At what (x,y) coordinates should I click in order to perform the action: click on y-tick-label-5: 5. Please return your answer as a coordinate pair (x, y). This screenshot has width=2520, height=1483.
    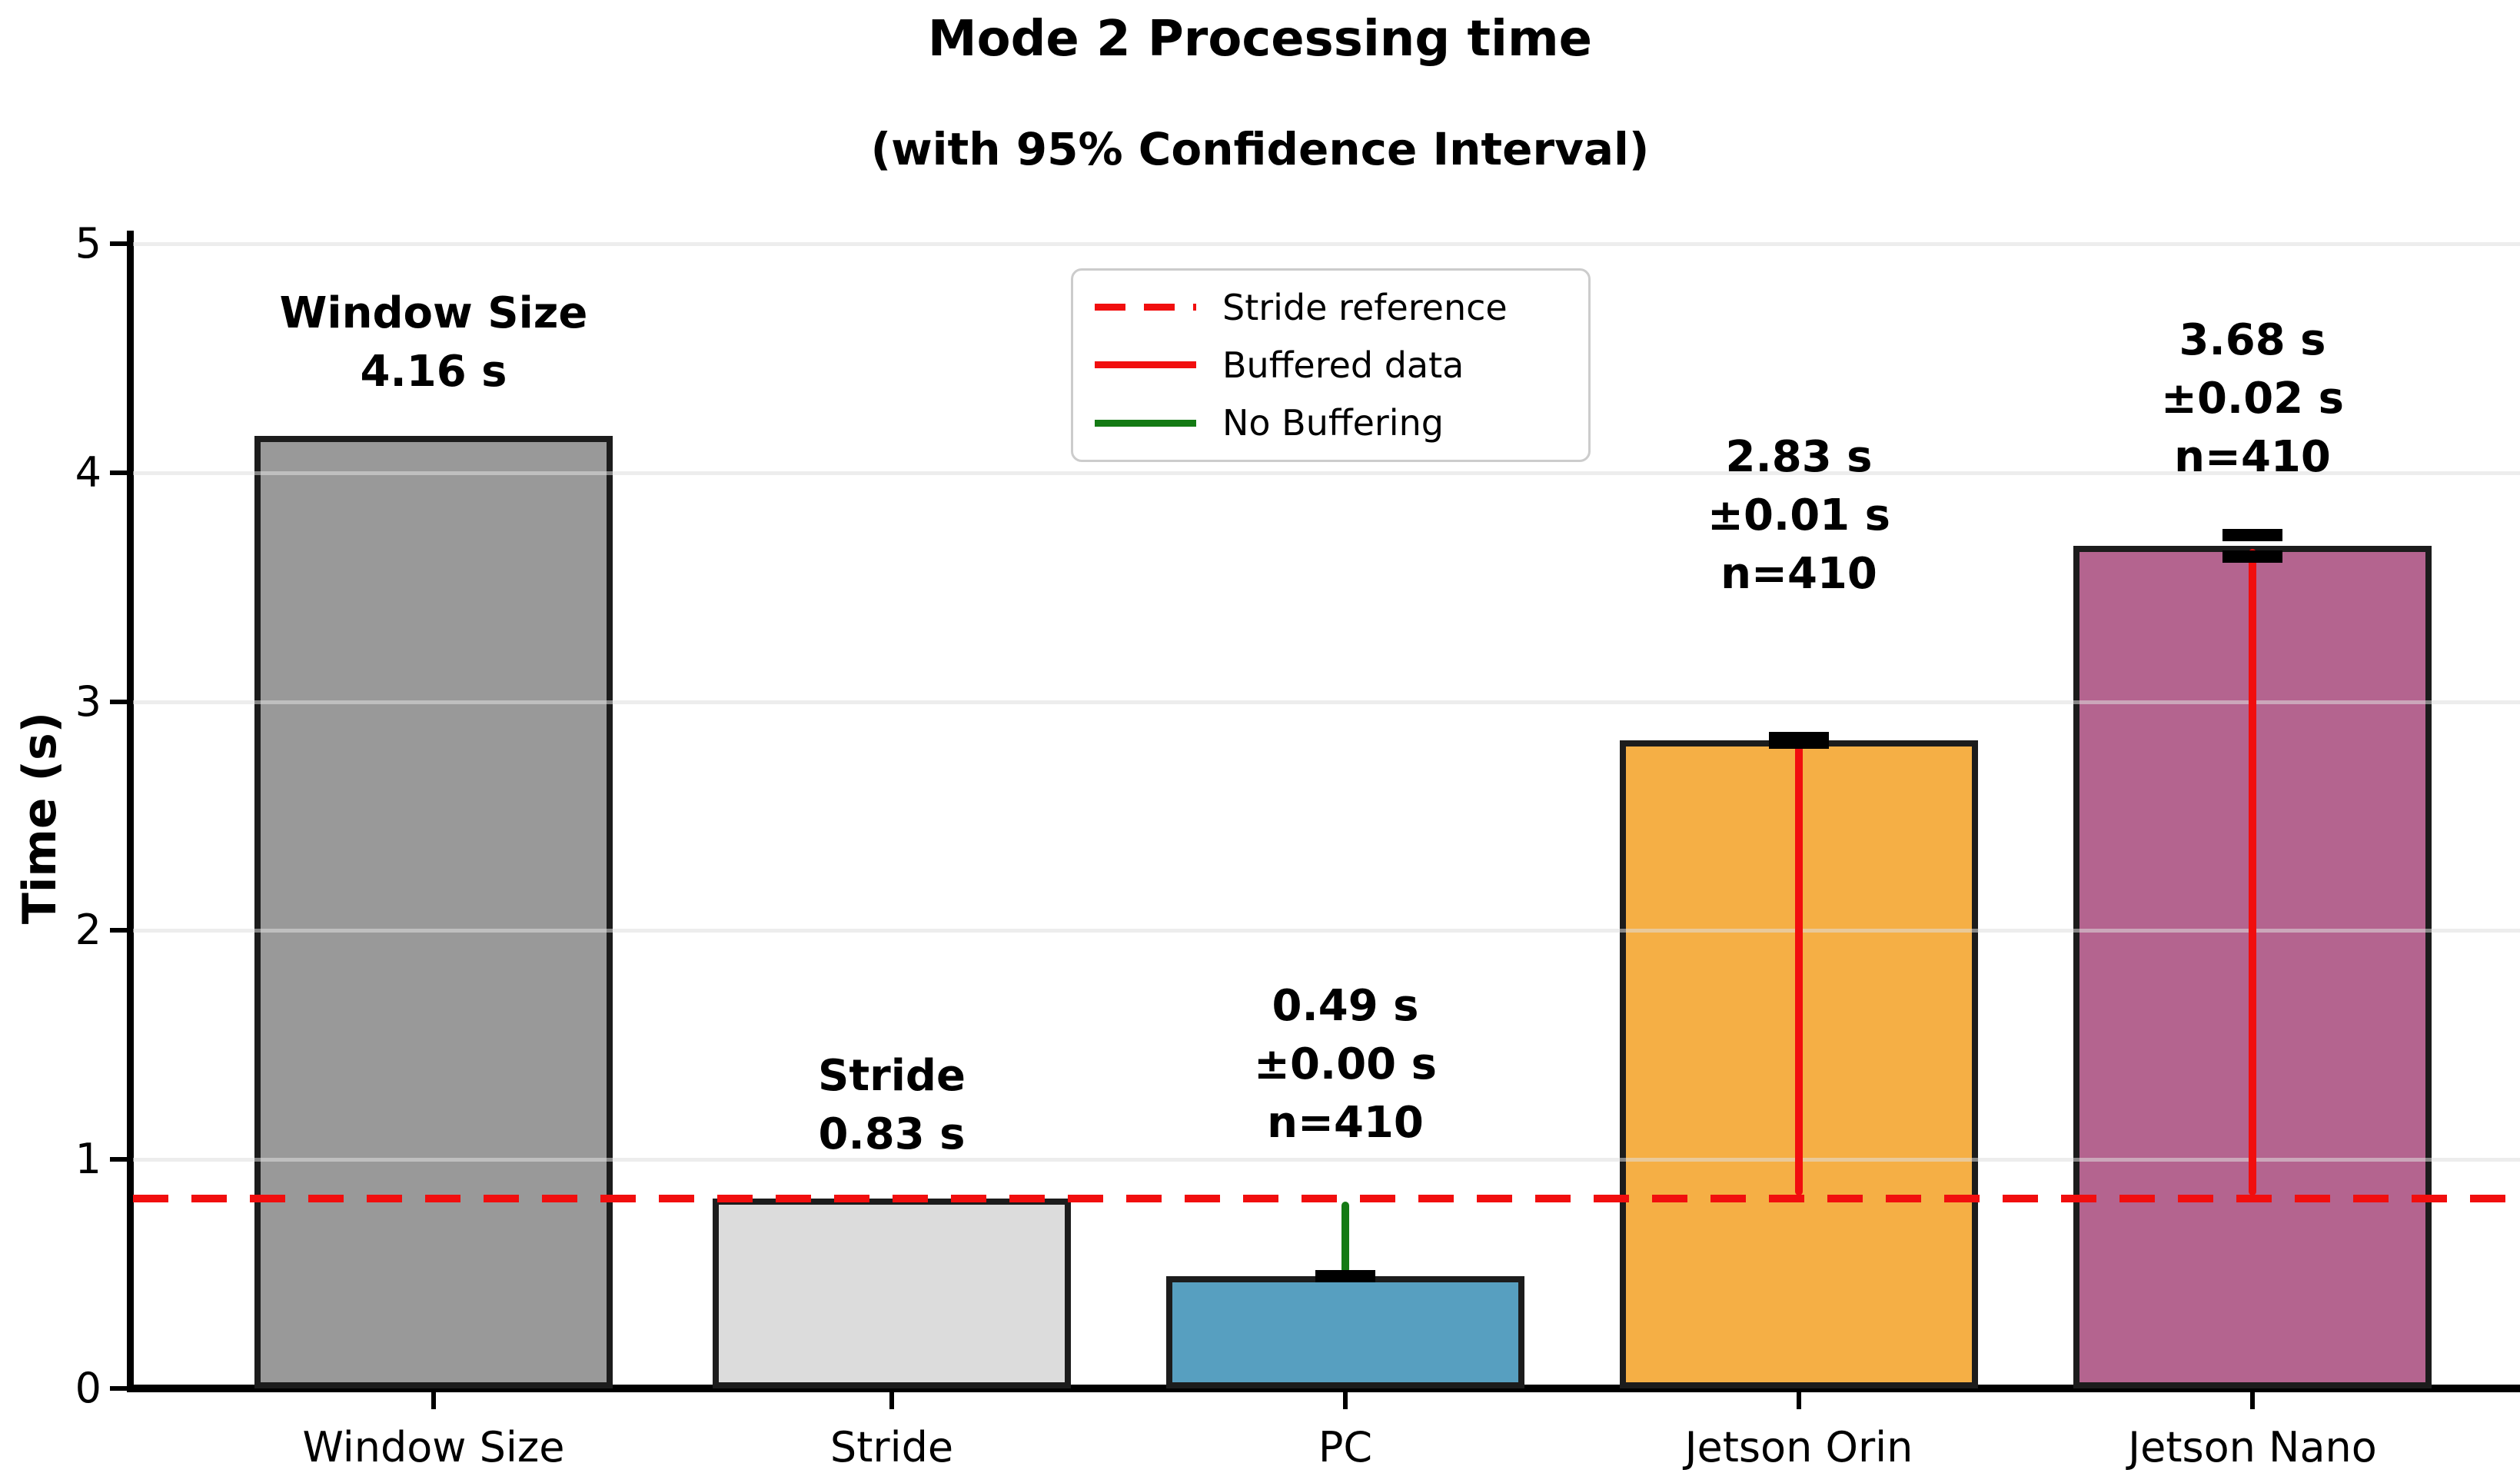
    Looking at the image, I should click on (88, 243).